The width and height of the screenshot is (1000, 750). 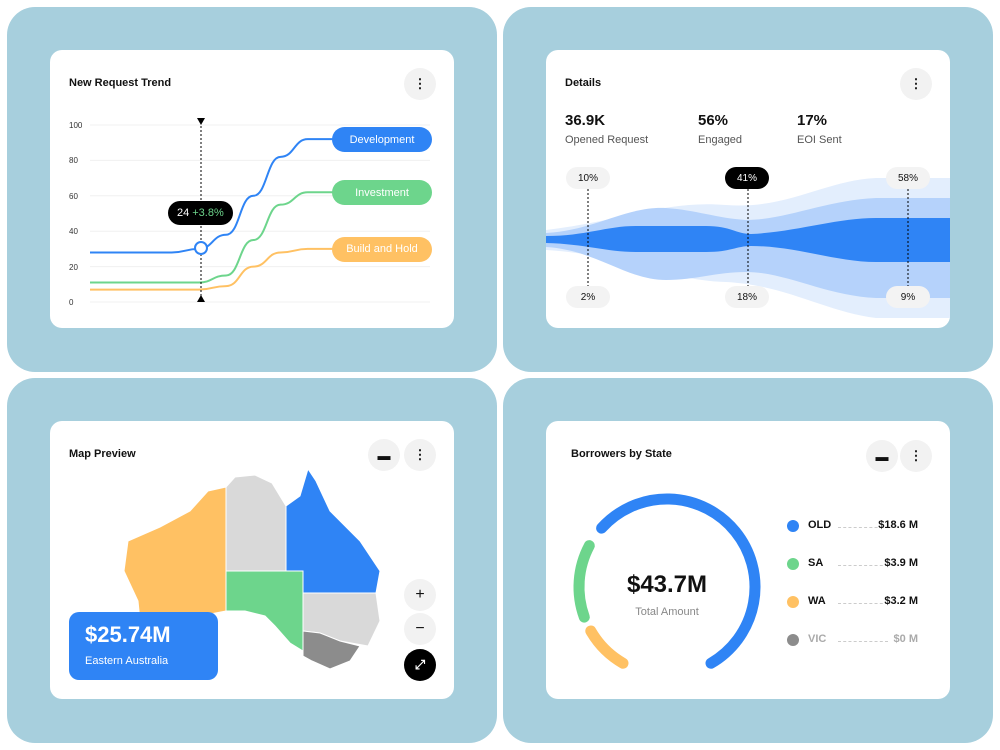 What do you see at coordinates (208, 213) in the screenshot?
I see `tooltip-change: +3.8%` at bounding box center [208, 213].